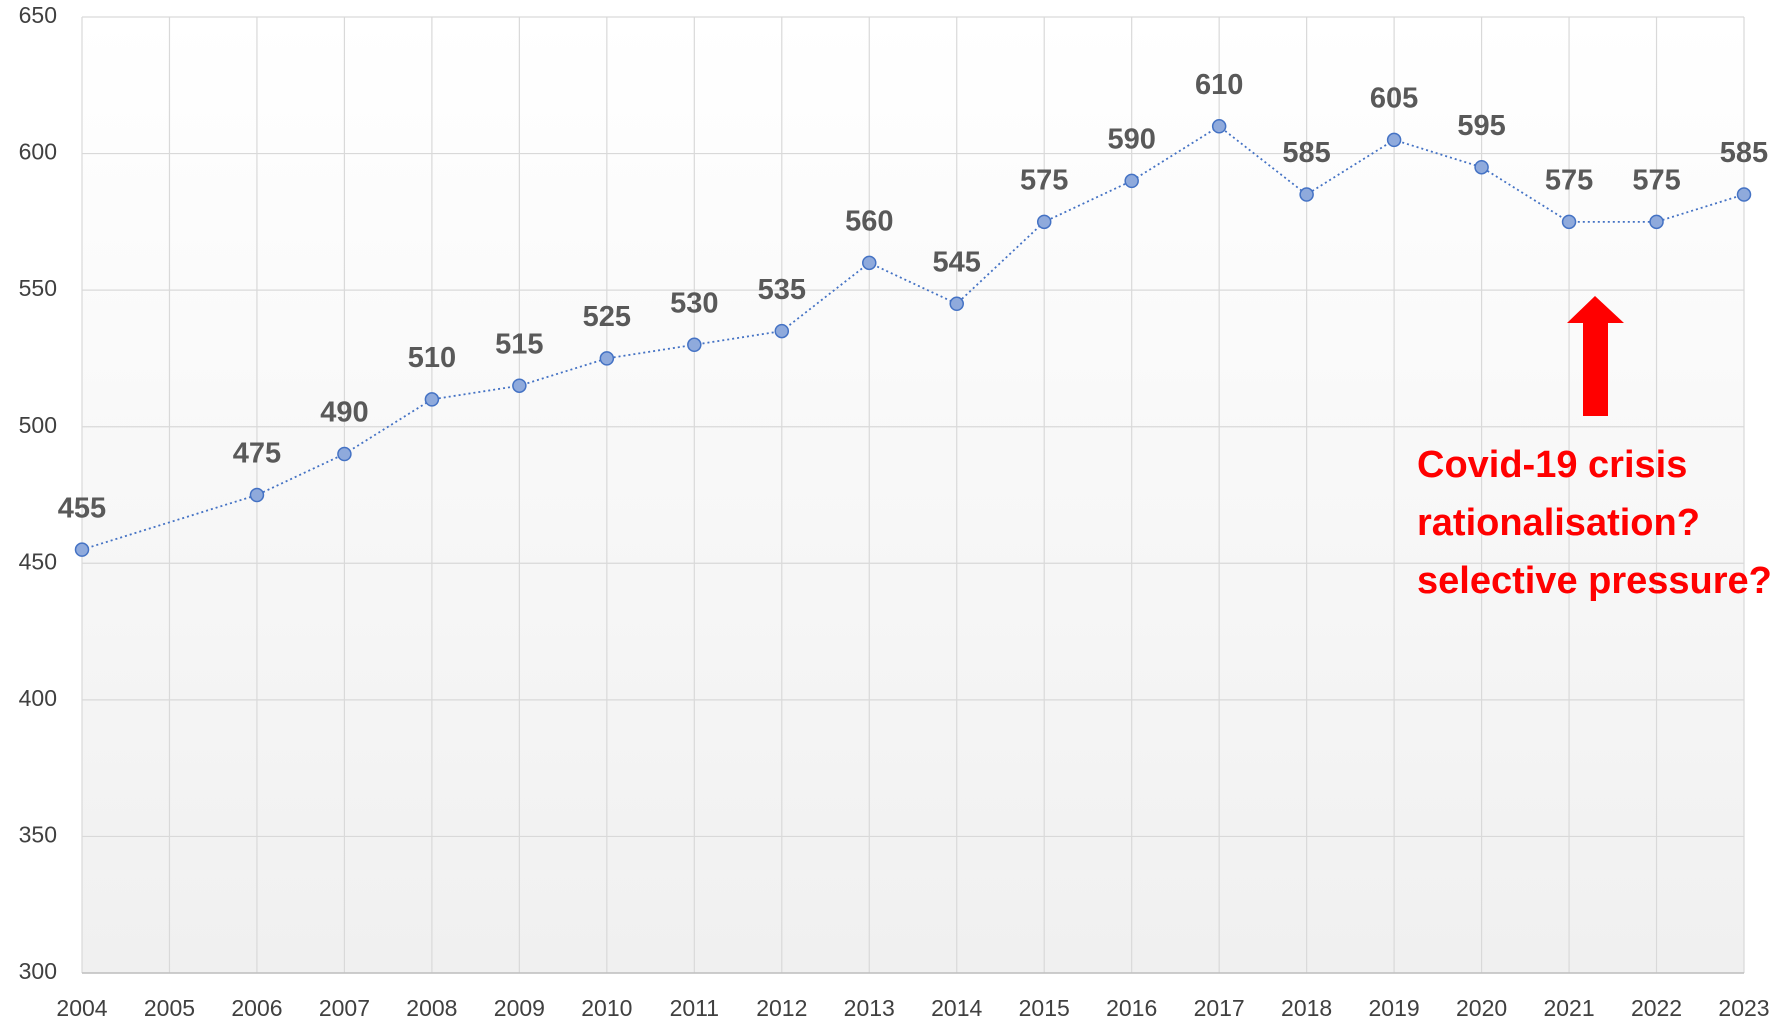 This screenshot has width=1778, height=1026. Describe the element at coordinates (38, 971) in the screenshot. I see `y-tick-label: 300` at that location.